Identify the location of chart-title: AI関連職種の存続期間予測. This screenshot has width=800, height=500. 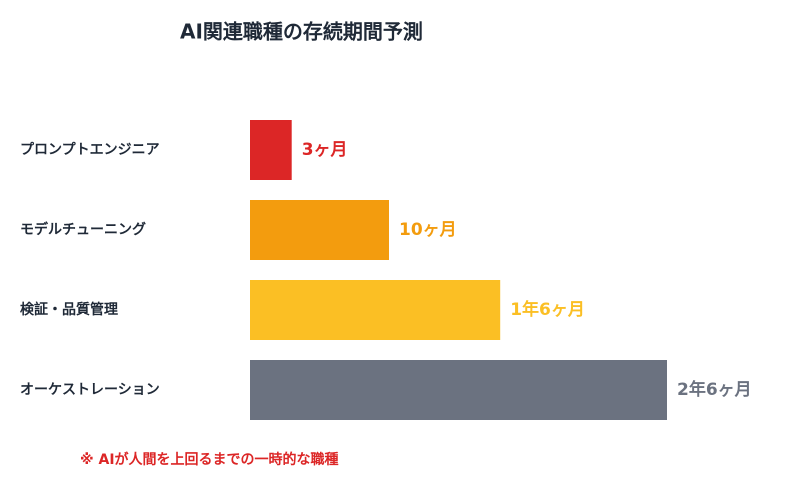
(301, 32).